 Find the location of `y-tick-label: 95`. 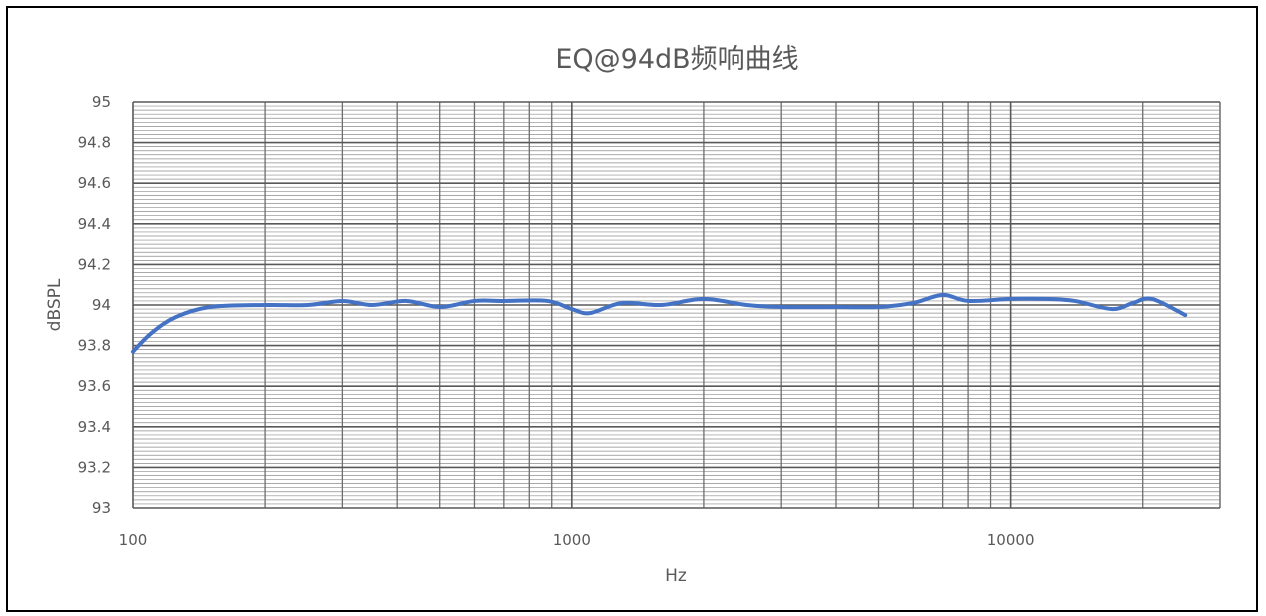

y-tick-label: 95 is located at coordinates (101, 102).